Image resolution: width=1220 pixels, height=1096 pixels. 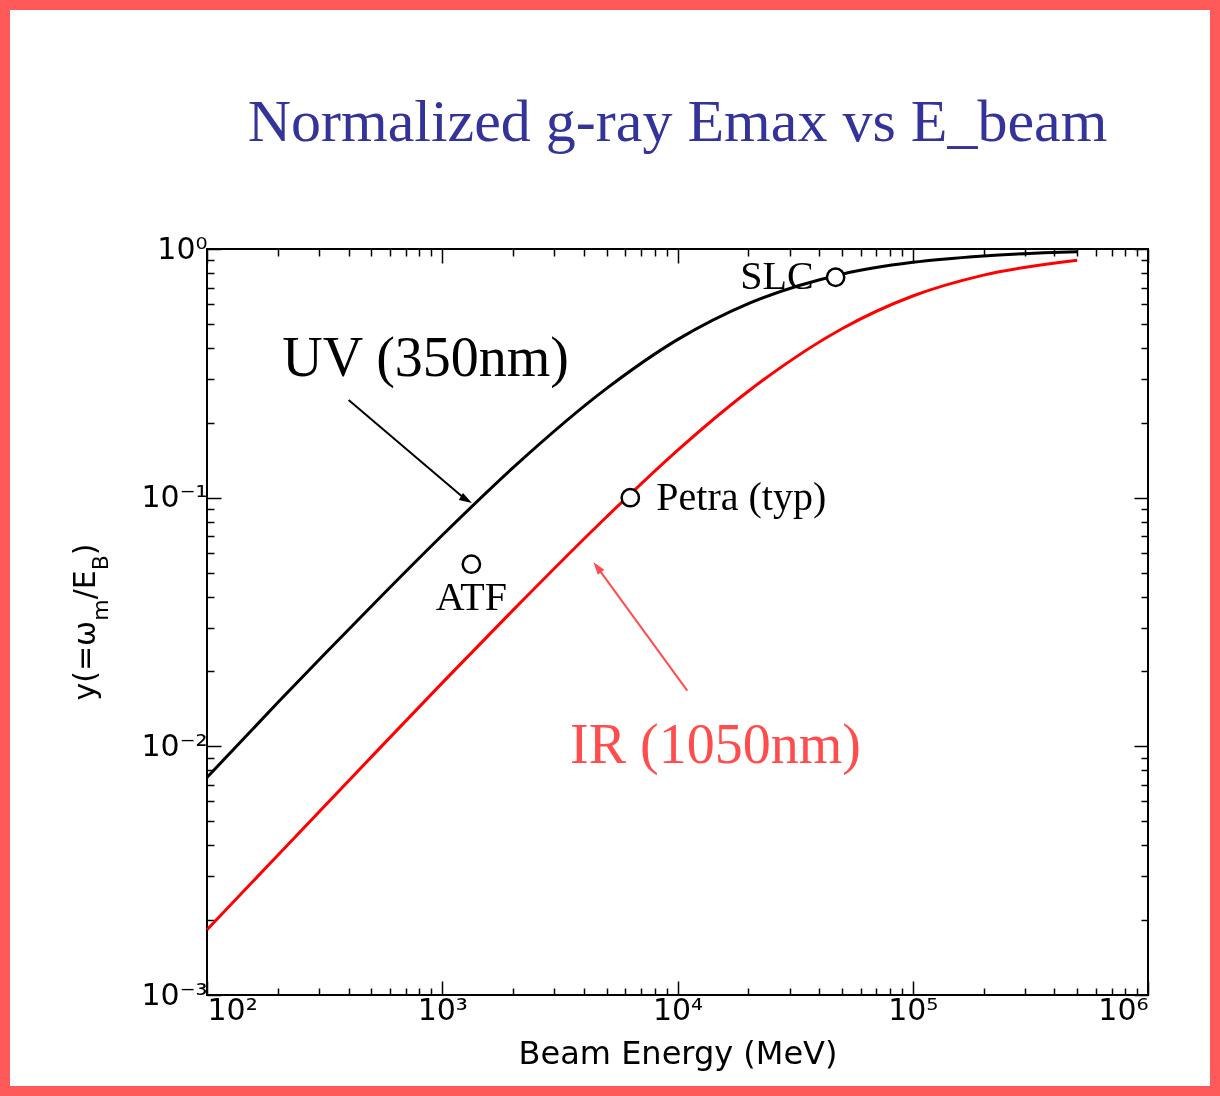 What do you see at coordinates (182, 248) in the screenshot?
I see `y-tick-label: 10⁰` at bounding box center [182, 248].